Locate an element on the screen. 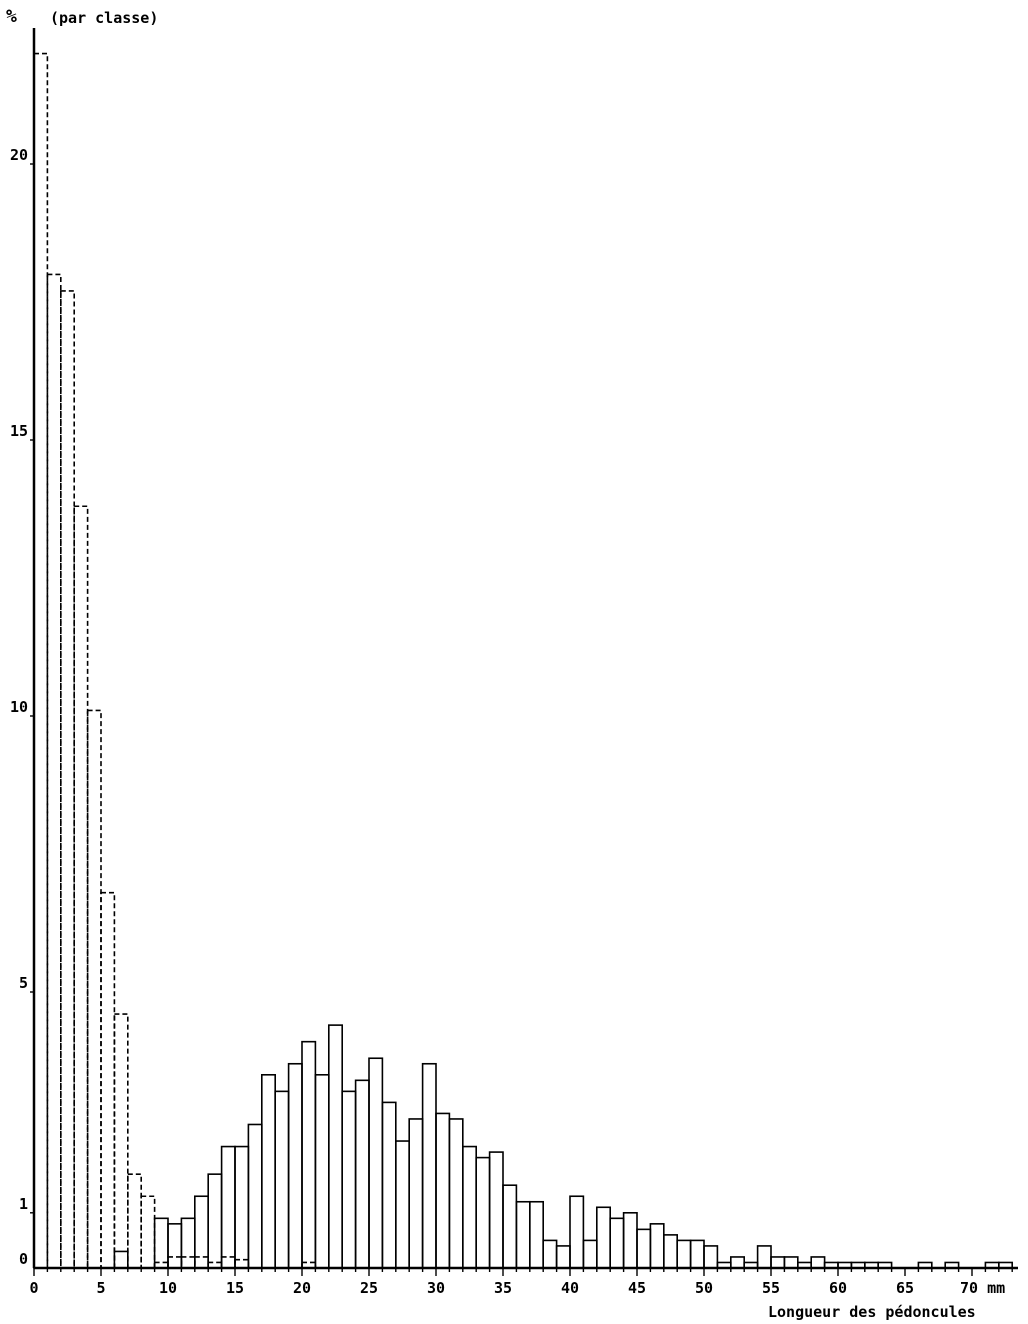  x-tick-label-25: 25 is located at coordinates (369, 1288).